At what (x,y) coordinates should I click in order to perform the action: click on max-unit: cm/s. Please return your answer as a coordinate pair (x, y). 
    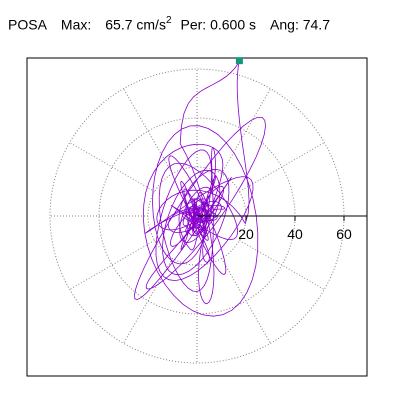
    Looking at the image, I should click on (151, 24).